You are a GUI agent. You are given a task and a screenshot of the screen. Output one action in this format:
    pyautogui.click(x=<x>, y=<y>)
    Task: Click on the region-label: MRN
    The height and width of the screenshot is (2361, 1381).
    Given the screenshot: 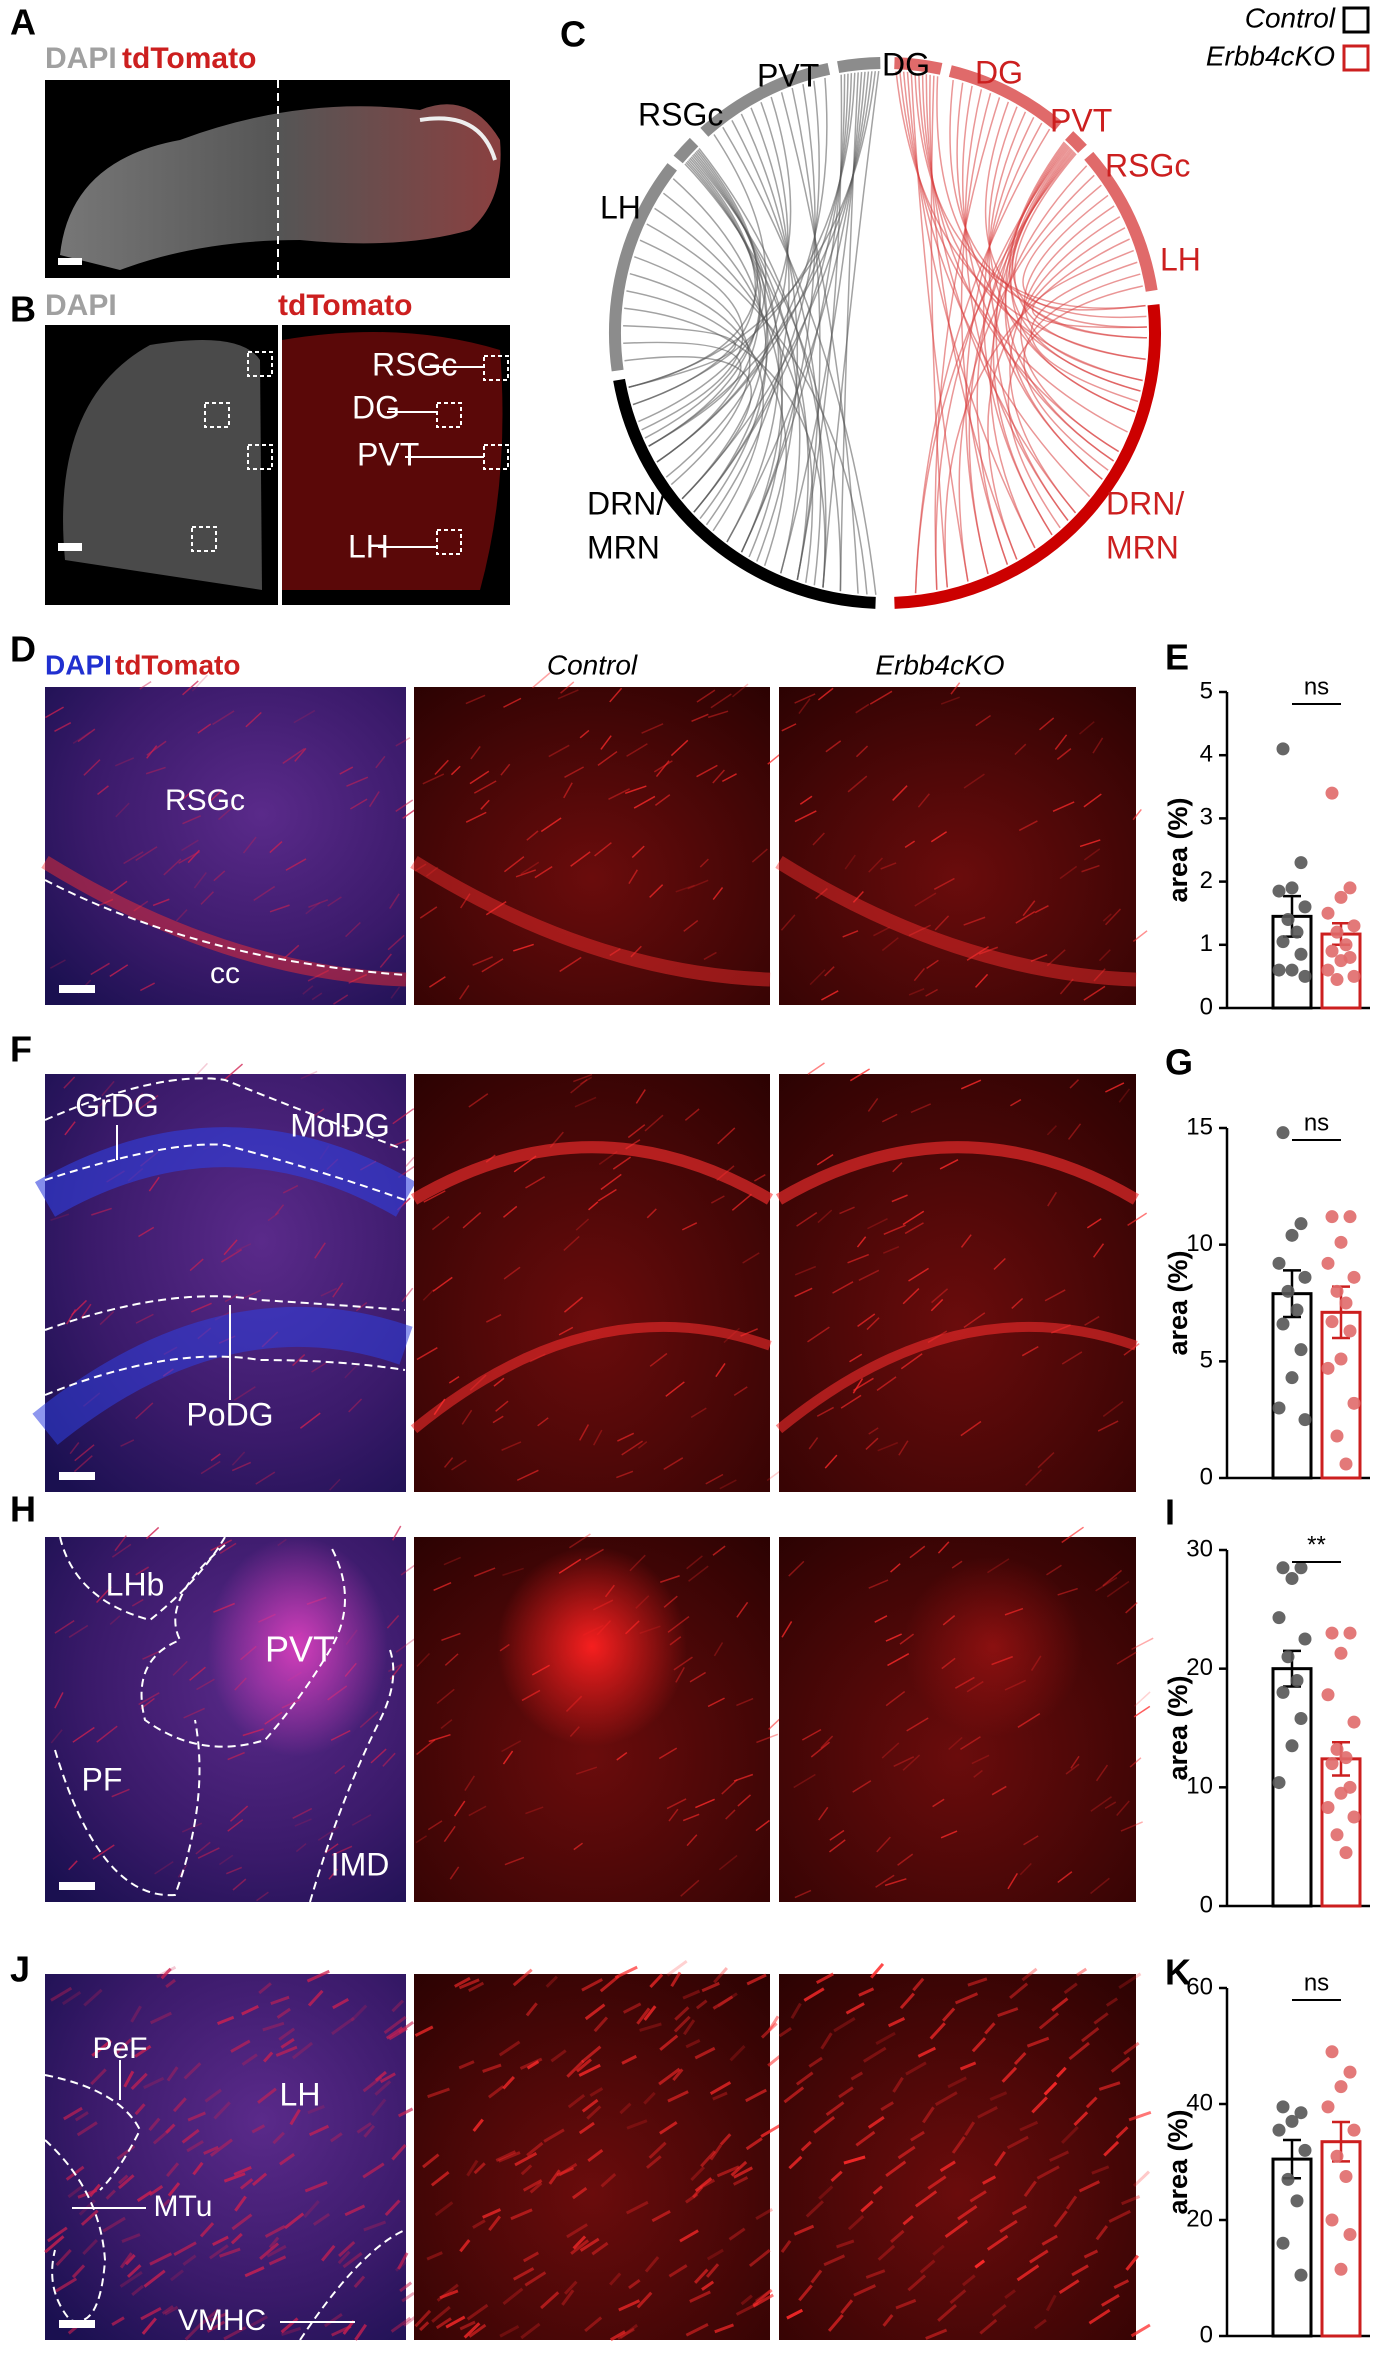 What is the action you would take?
    pyautogui.click(x=623, y=547)
    